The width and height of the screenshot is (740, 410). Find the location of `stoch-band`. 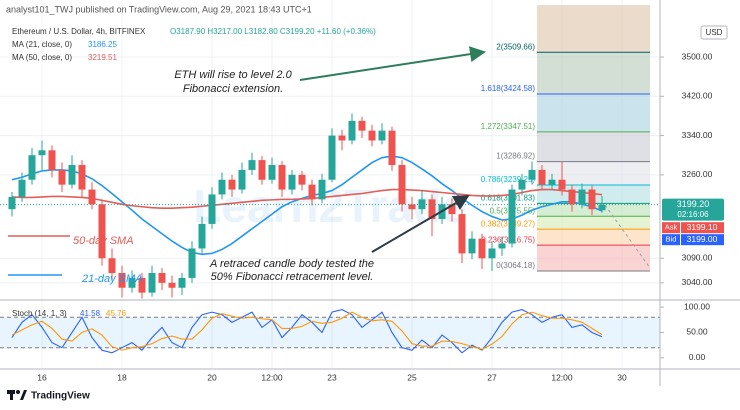

stoch-band is located at coordinates (330, 332).